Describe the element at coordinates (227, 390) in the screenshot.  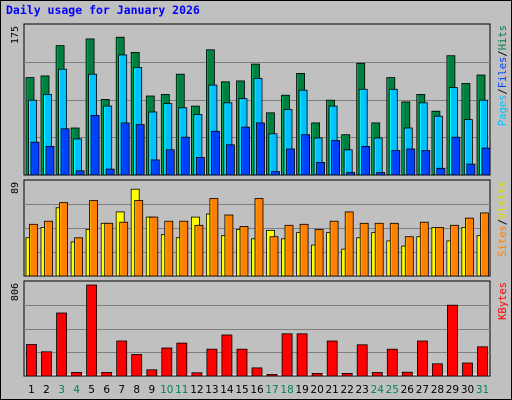
I see `x-tick-label-day-14: 14` at that location.